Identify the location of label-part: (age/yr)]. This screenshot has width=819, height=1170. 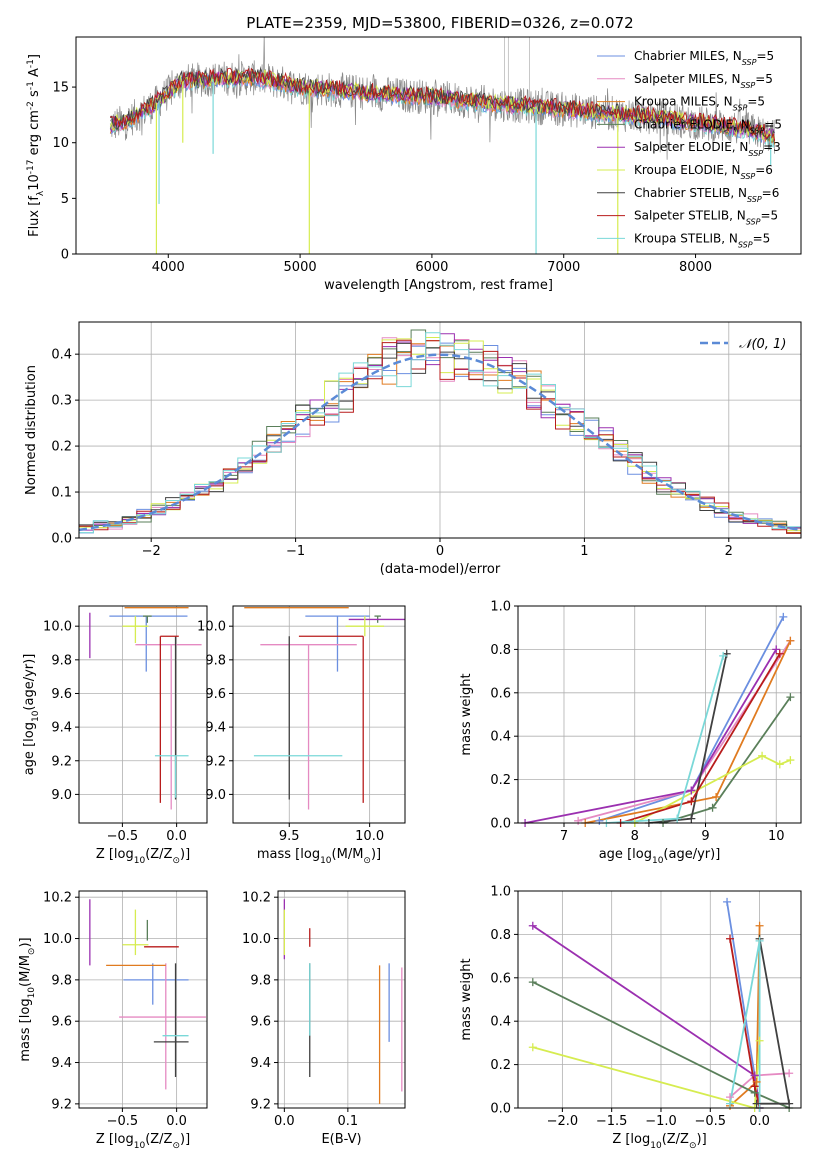
(29, 682).